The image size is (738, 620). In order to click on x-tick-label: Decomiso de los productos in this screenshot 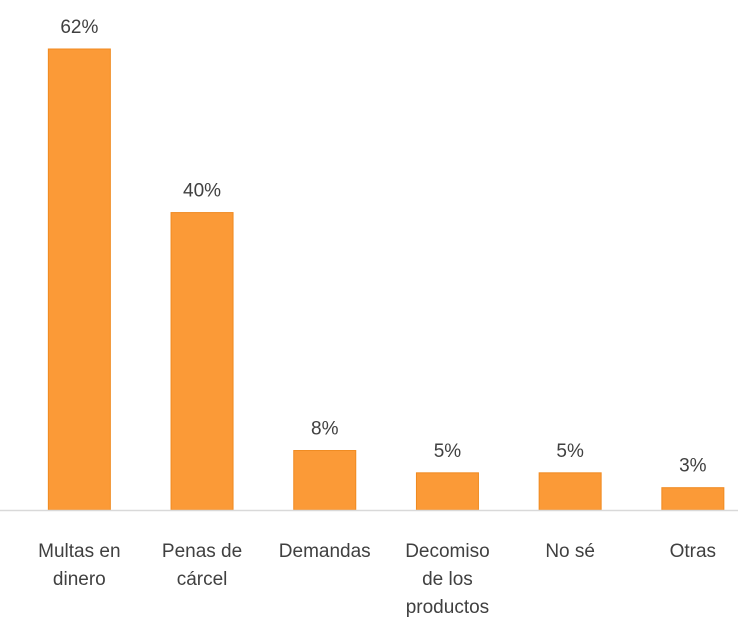, I will do `click(447, 579)`.